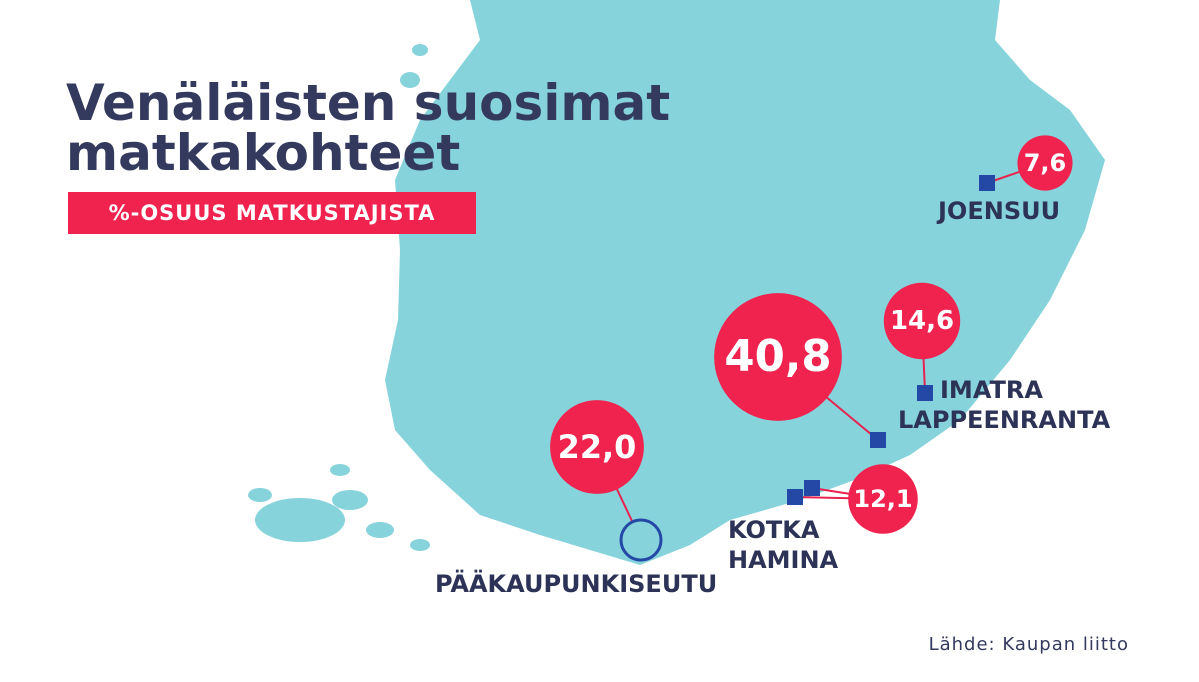 This screenshot has height=682, width=1199. Describe the element at coordinates (783, 560) in the screenshot. I see `city-label: HAMINA` at that location.